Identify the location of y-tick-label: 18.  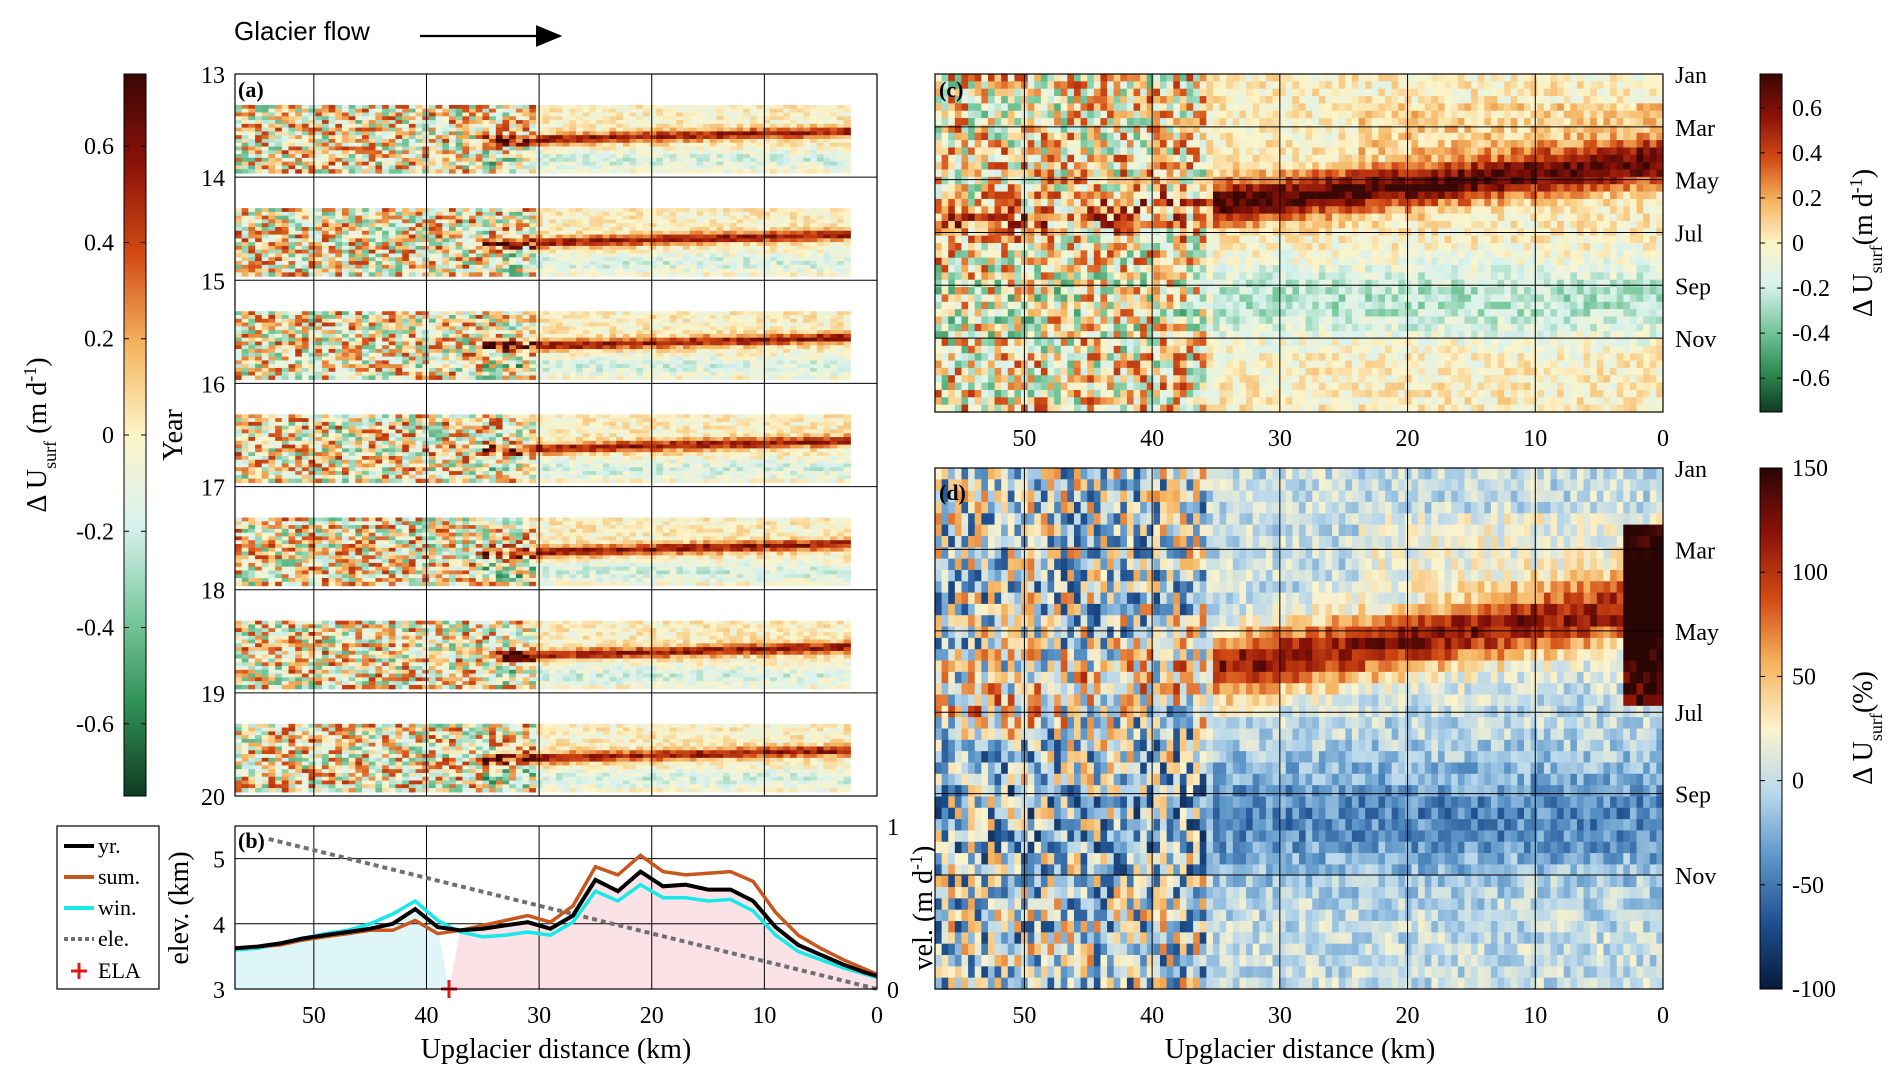
(213, 592).